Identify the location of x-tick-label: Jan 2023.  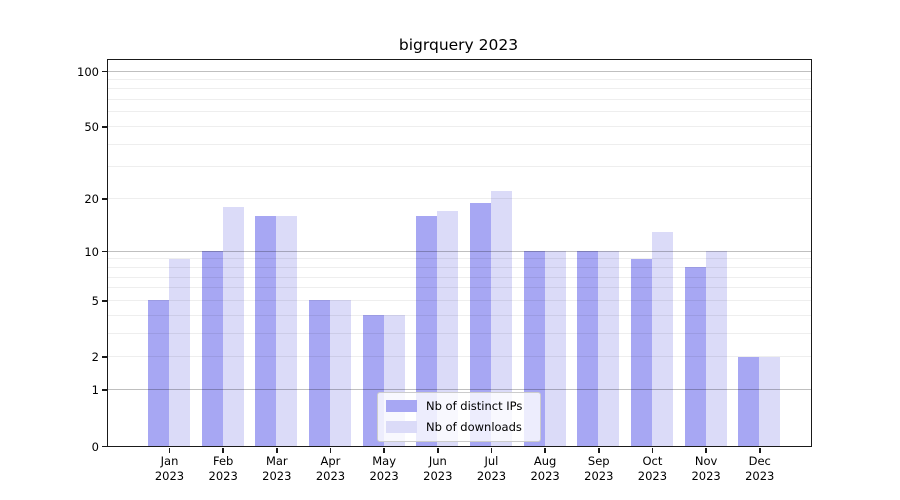
(169, 468).